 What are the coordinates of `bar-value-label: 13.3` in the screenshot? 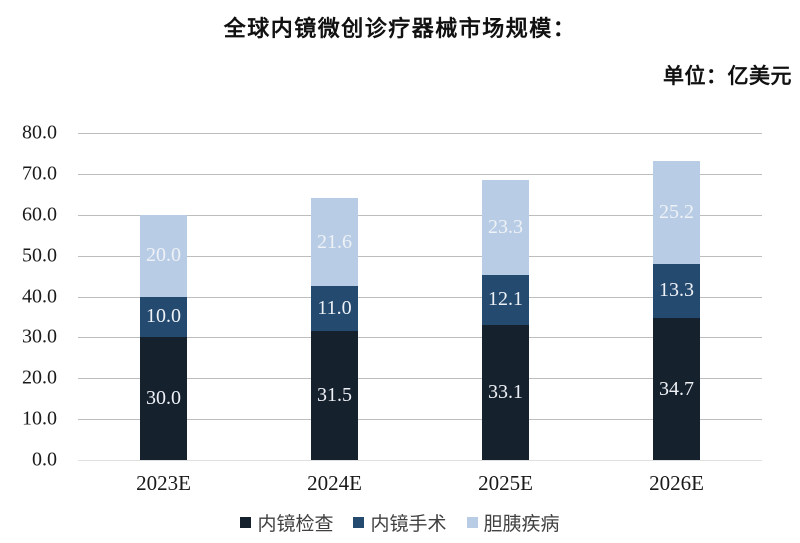 It's located at (676, 290).